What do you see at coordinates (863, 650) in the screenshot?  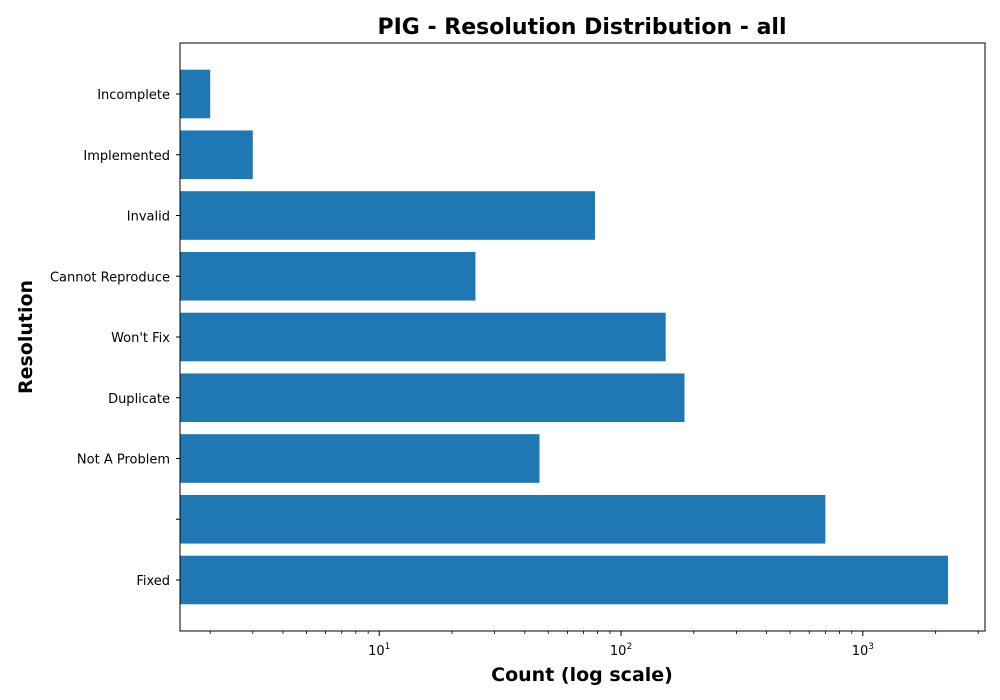 I see `x-tick-label: 10³` at bounding box center [863, 650].